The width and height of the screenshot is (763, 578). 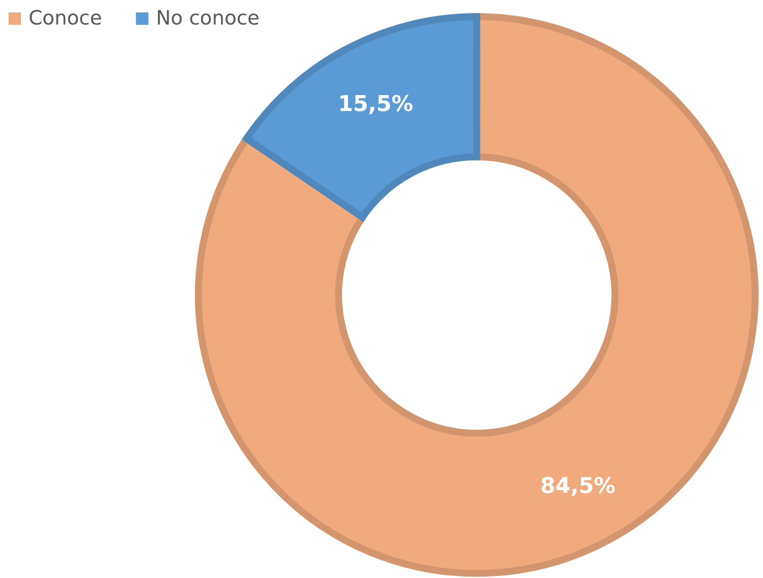 I want to click on legend-label: No conoce, so click(x=208, y=18).